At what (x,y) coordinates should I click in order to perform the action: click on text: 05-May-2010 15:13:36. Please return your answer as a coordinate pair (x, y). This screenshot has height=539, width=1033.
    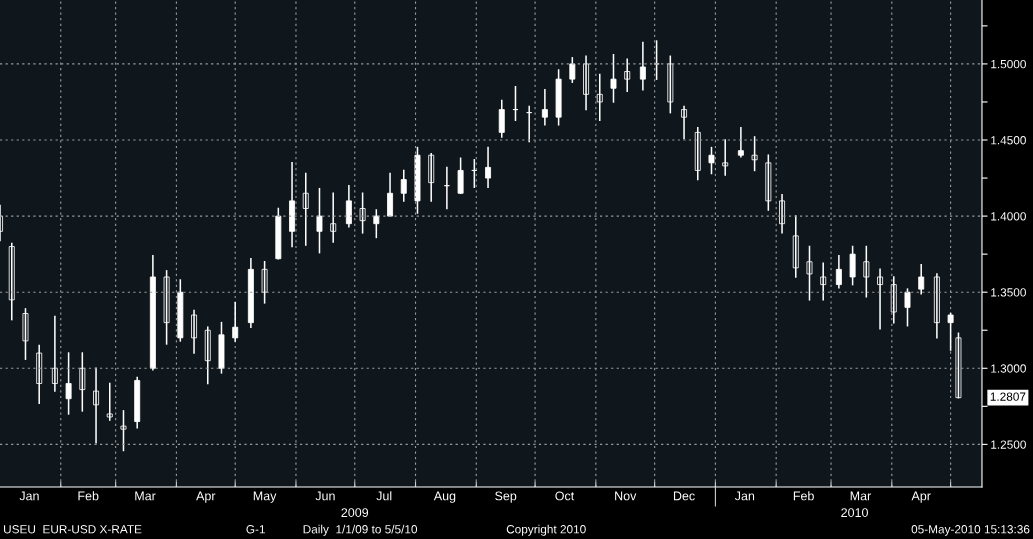
    Looking at the image, I should click on (970, 530).